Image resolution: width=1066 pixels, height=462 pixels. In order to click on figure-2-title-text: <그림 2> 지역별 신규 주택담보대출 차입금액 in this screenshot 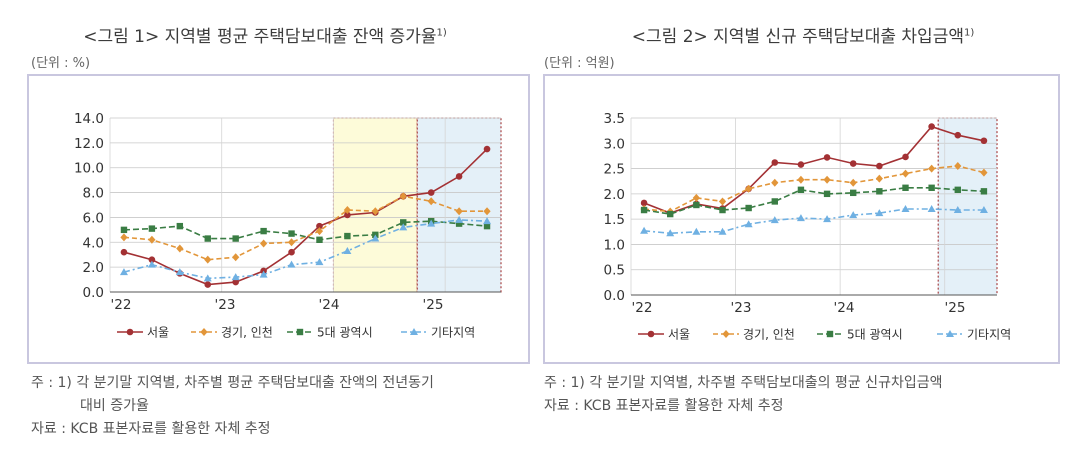, I will do `click(797, 37)`.